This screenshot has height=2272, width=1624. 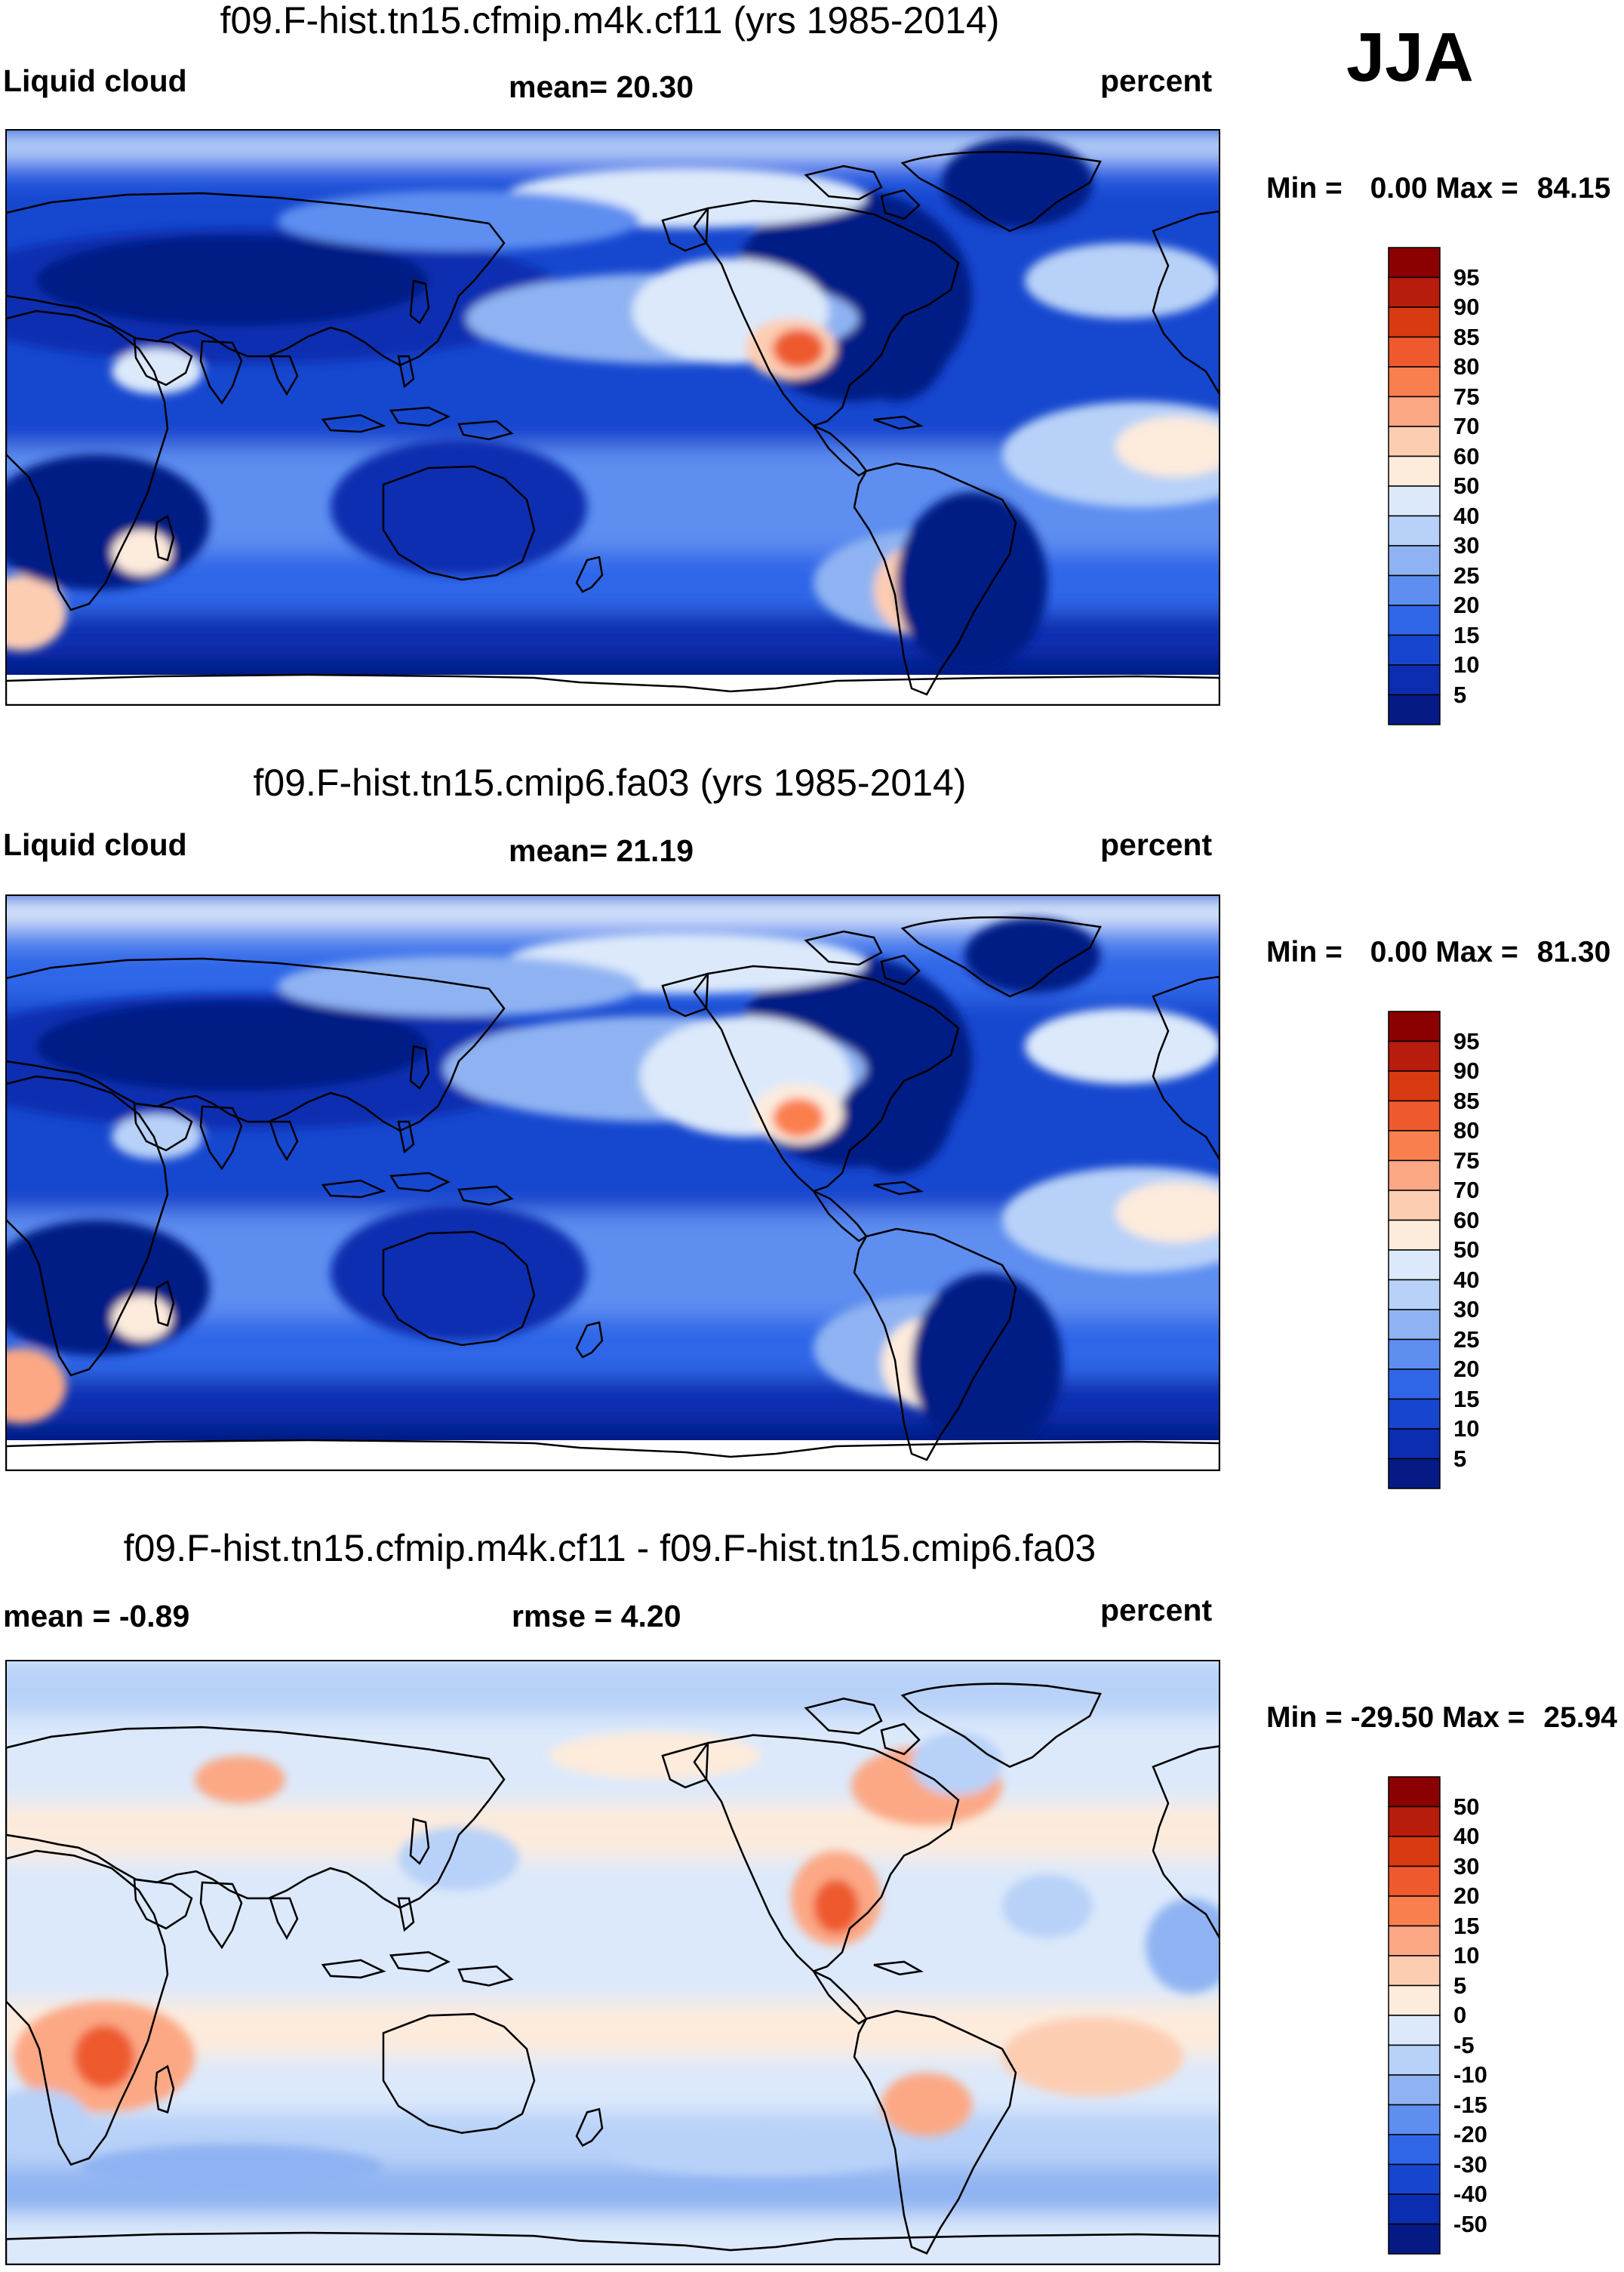 What do you see at coordinates (1466, 1309) in the screenshot?
I see `panel2-colorbar-tick: 30` at bounding box center [1466, 1309].